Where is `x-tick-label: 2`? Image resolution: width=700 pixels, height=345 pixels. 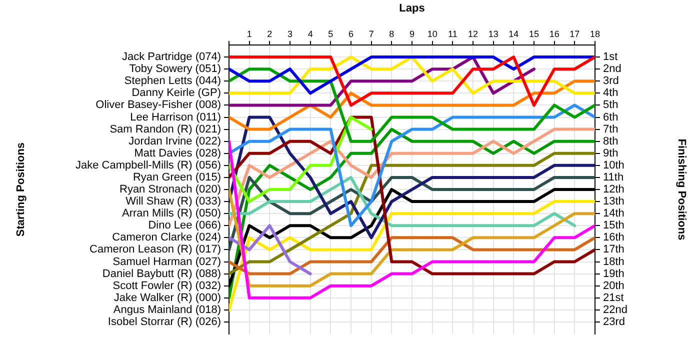 x-tick-label: 2 is located at coordinates (269, 34).